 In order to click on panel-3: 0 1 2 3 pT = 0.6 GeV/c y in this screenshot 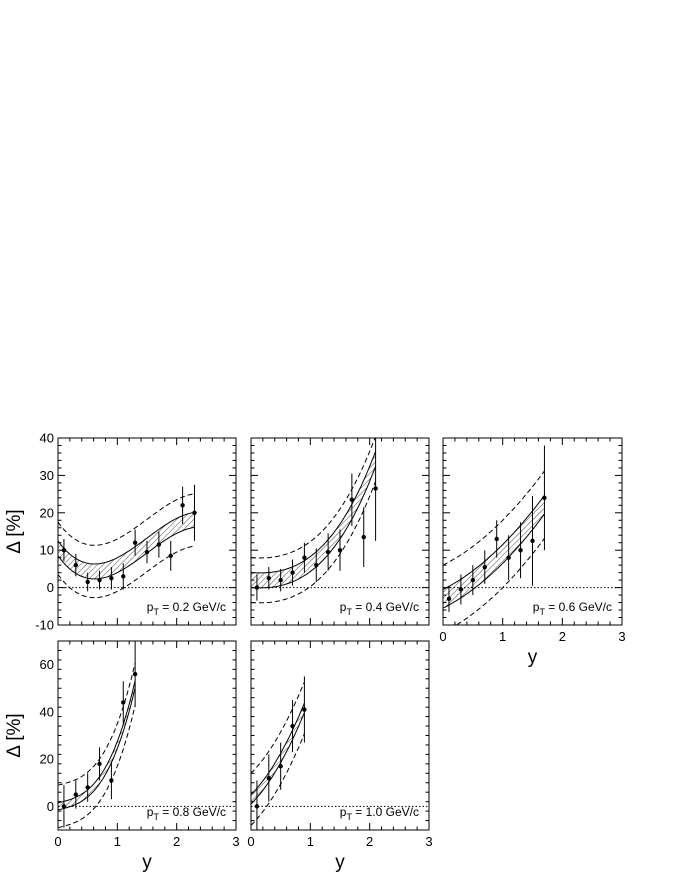, I will do `click(532, 552)`.